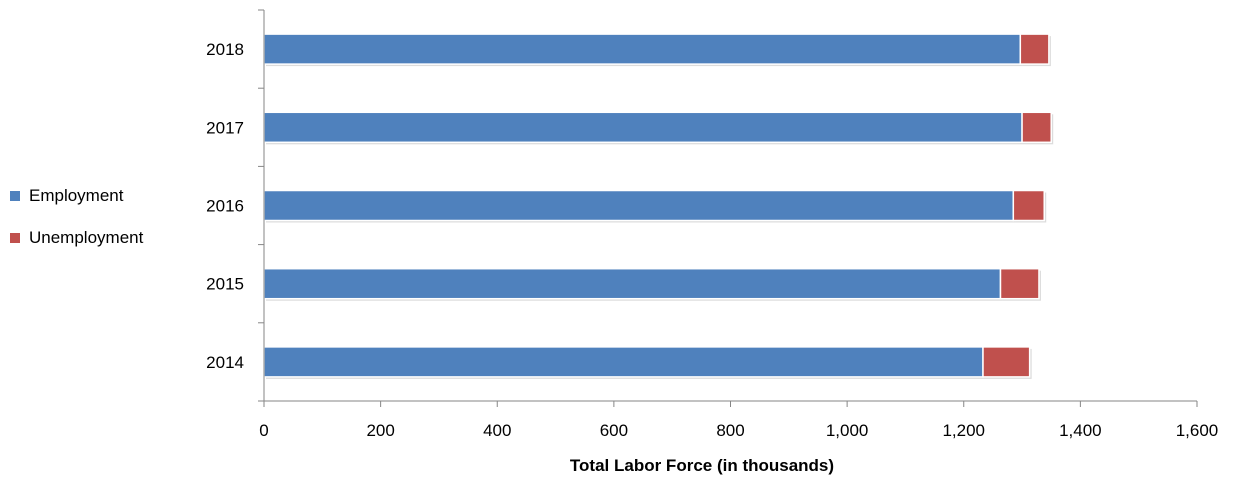 This screenshot has height=479, width=1235. What do you see at coordinates (225, 49) in the screenshot?
I see `y-tick-label: 2018` at bounding box center [225, 49].